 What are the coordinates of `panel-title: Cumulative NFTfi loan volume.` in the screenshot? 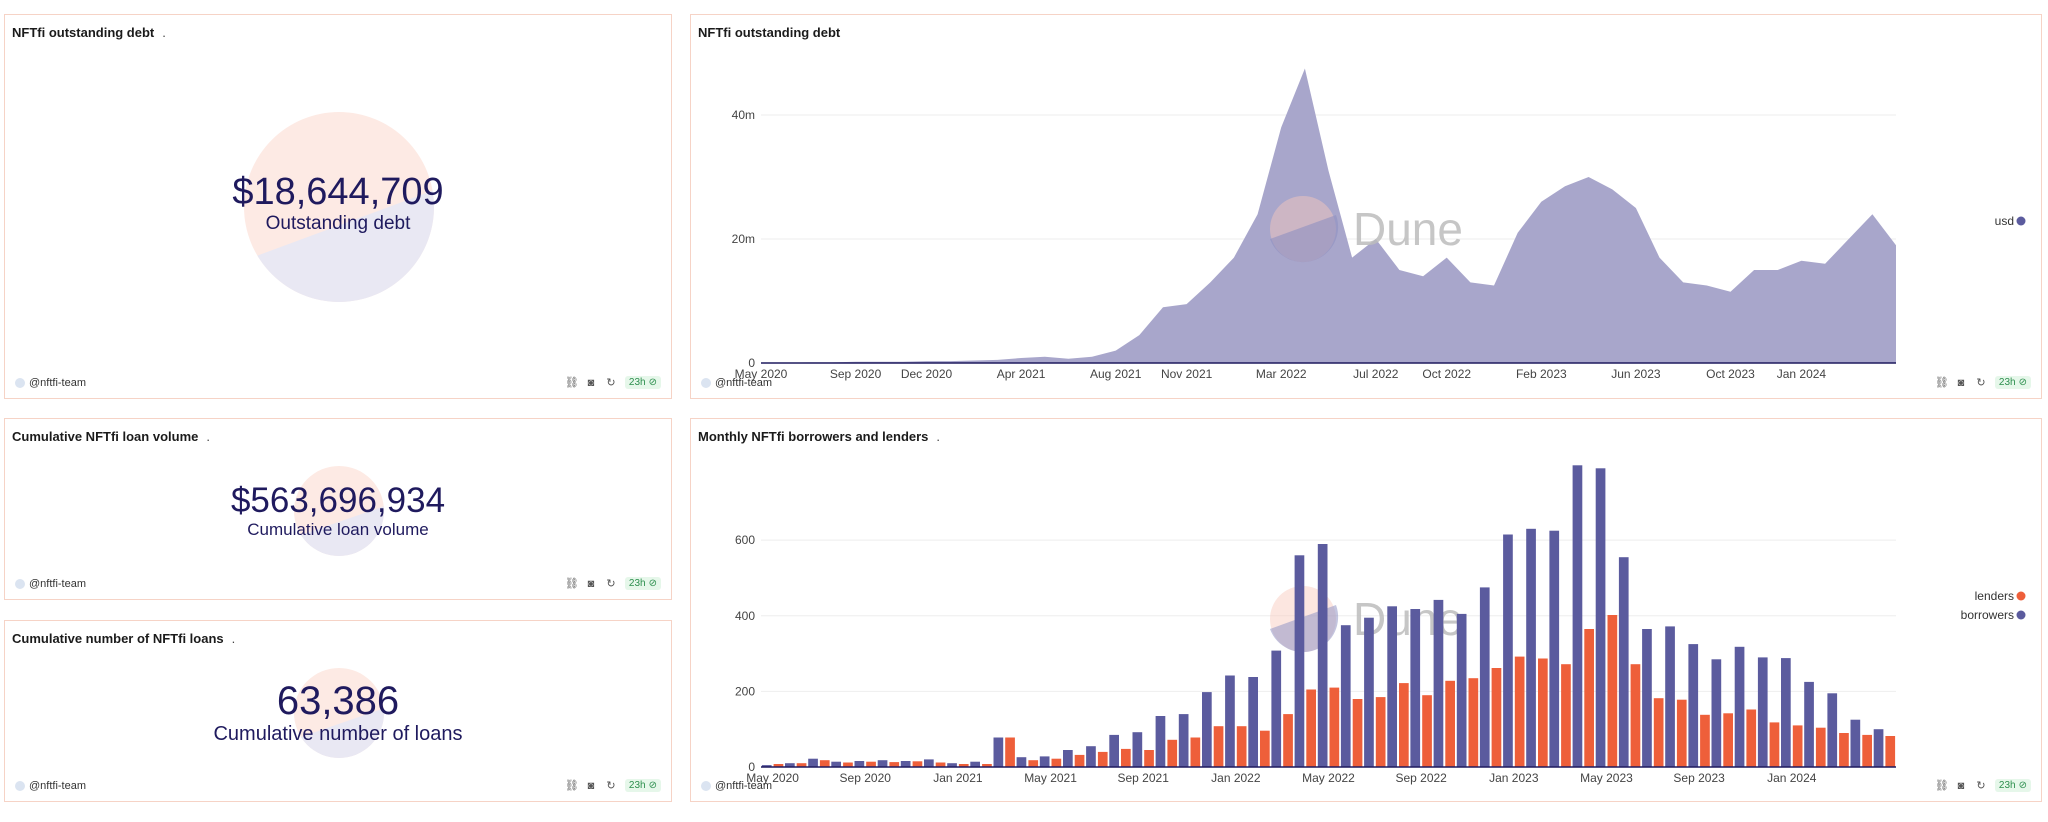 It's located at (111, 436).